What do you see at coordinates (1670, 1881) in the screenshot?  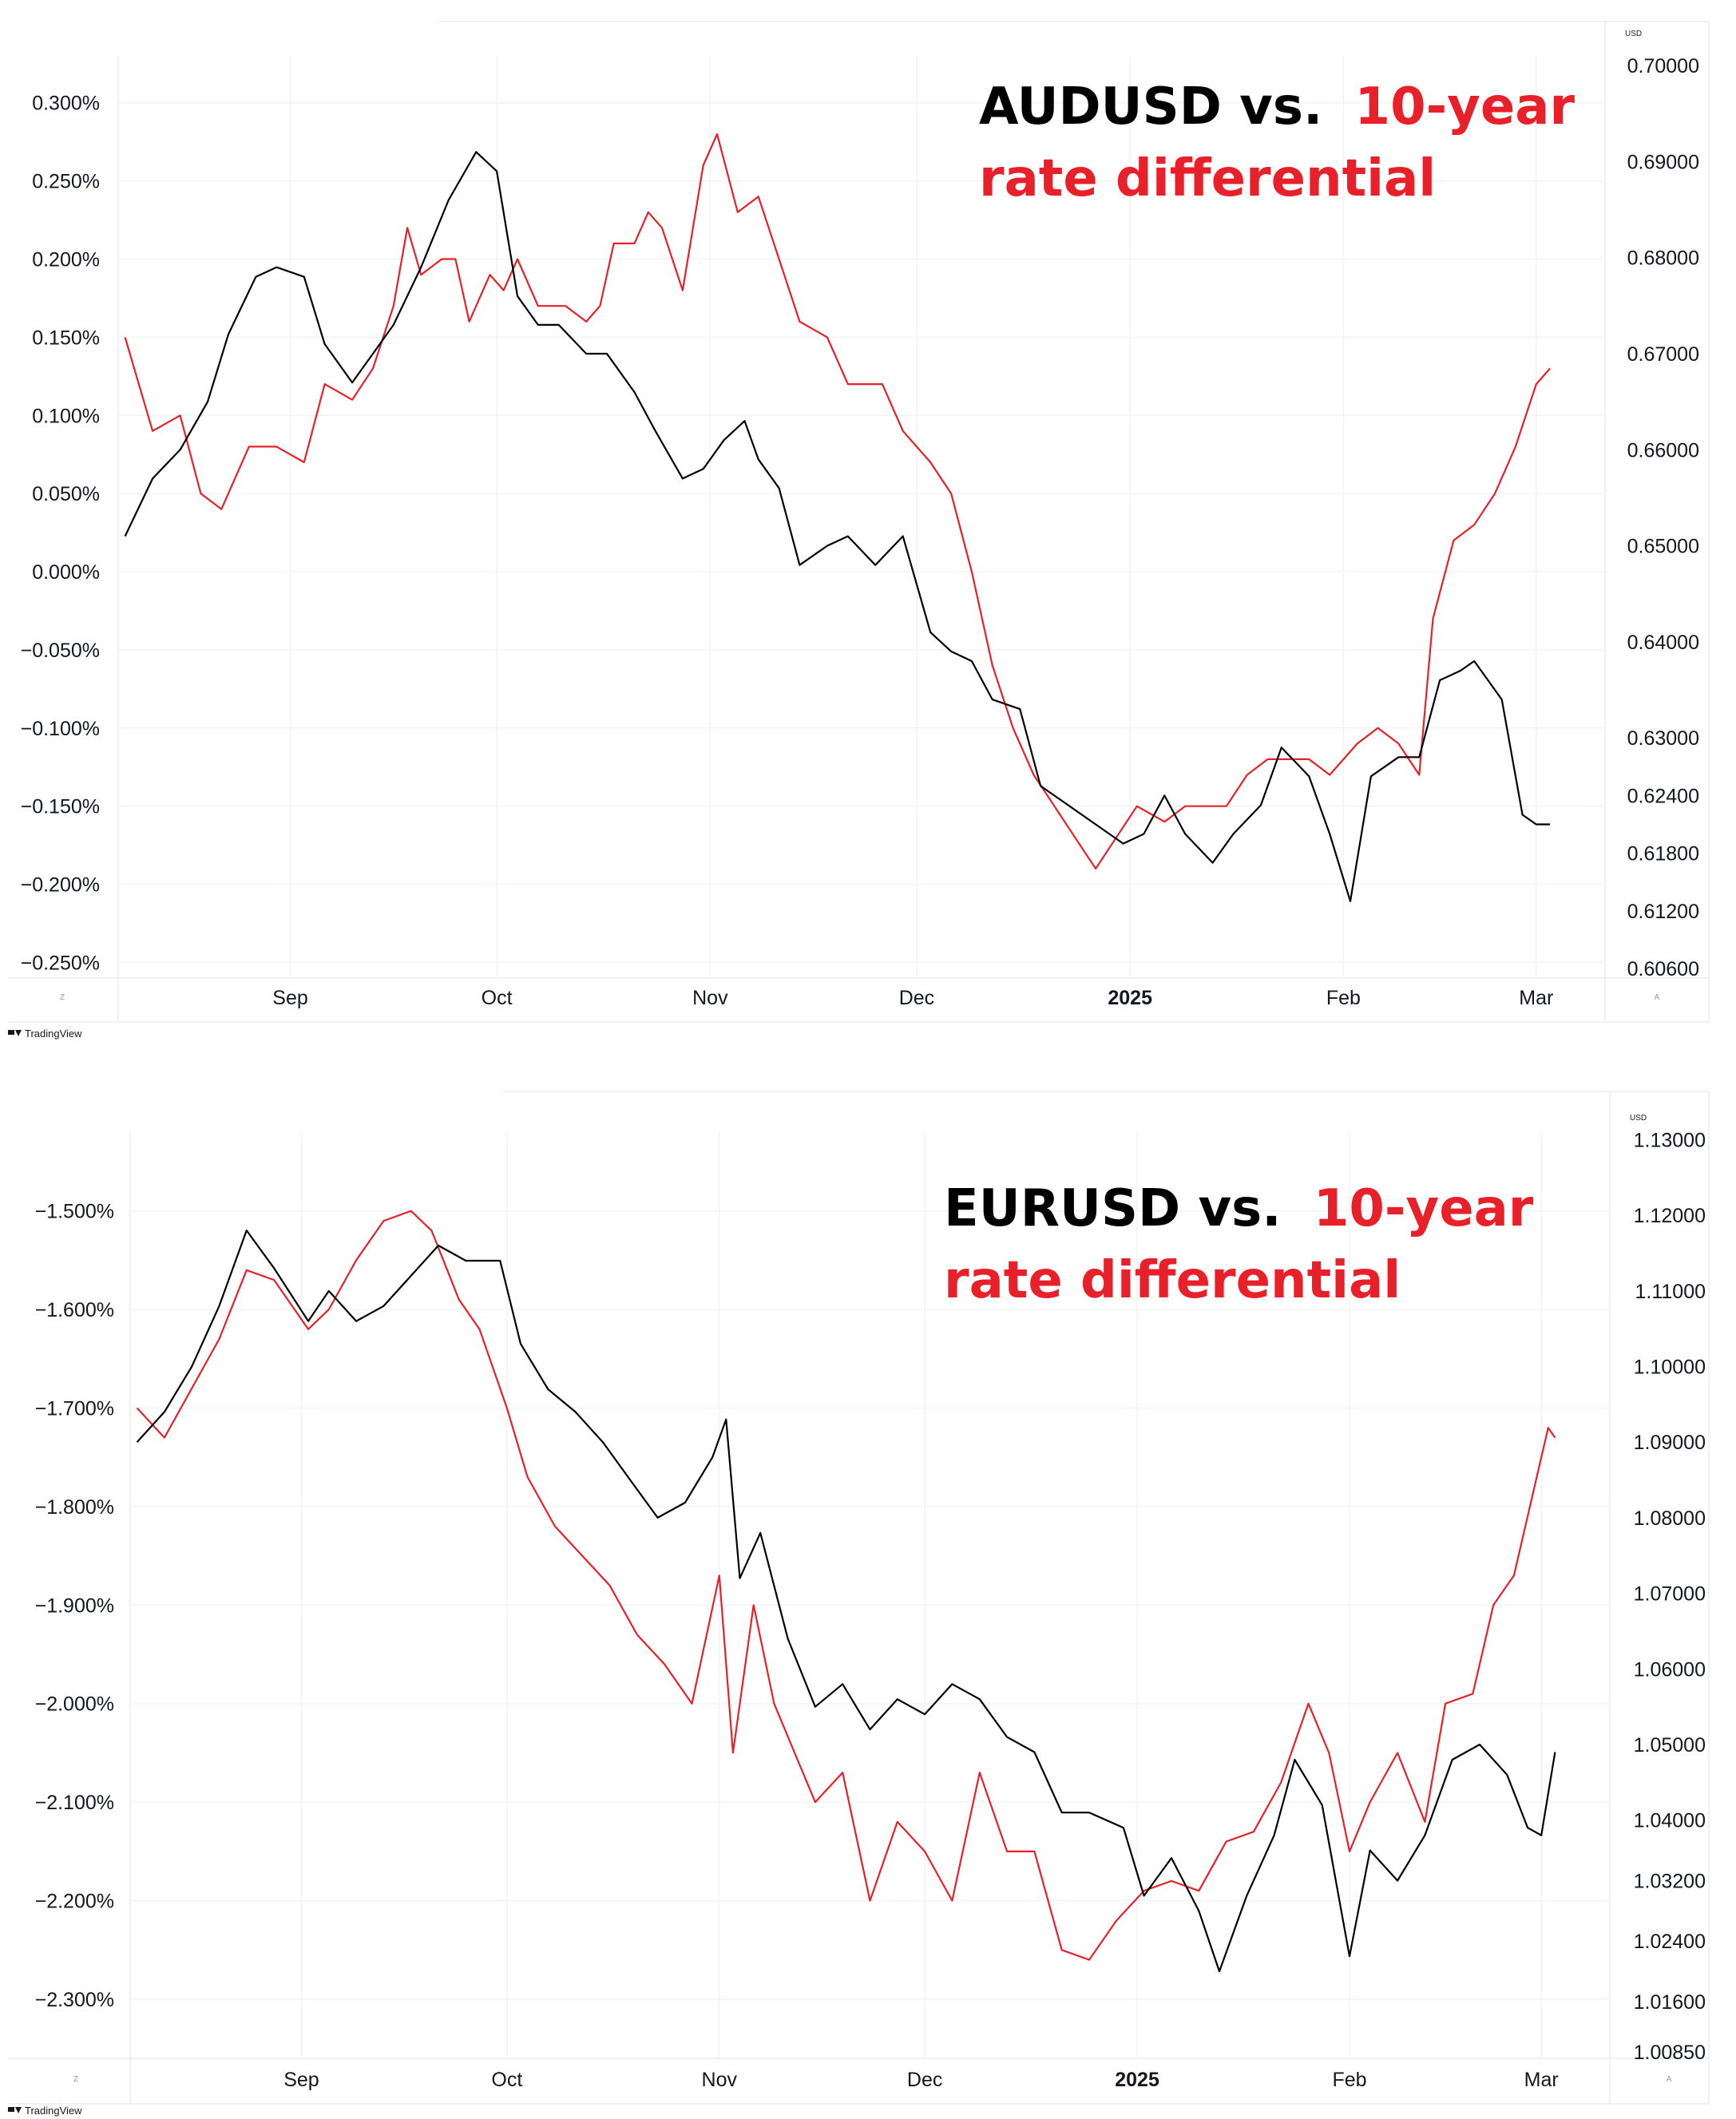 I see `right-tick-label: 1.03200` at bounding box center [1670, 1881].